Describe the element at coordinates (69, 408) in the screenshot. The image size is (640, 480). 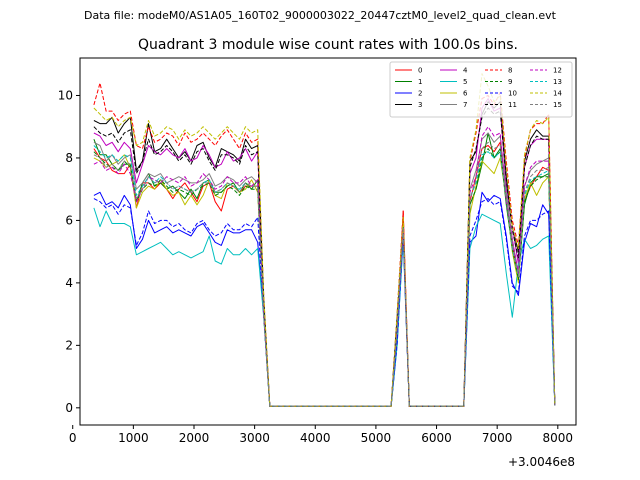
I see `y-tick-label: 0` at that location.